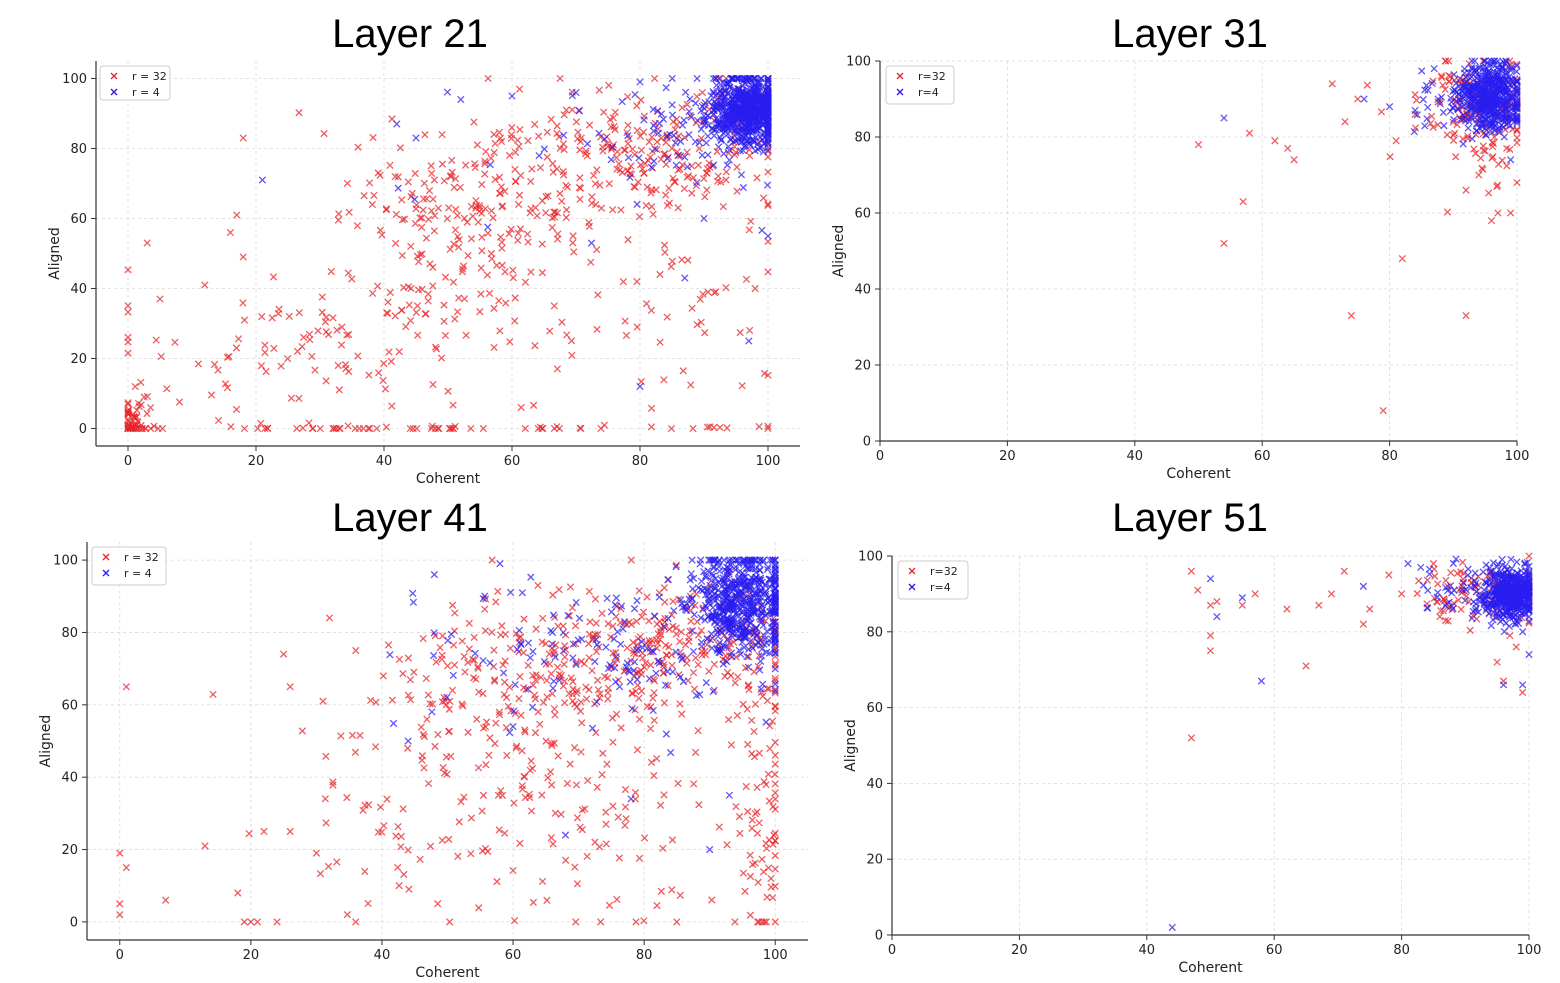 The width and height of the screenshot is (1560, 983). What do you see at coordinates (775, 955) in the screenshot?
I see `x-tick-label: 100` at bounding box center [775, 955].